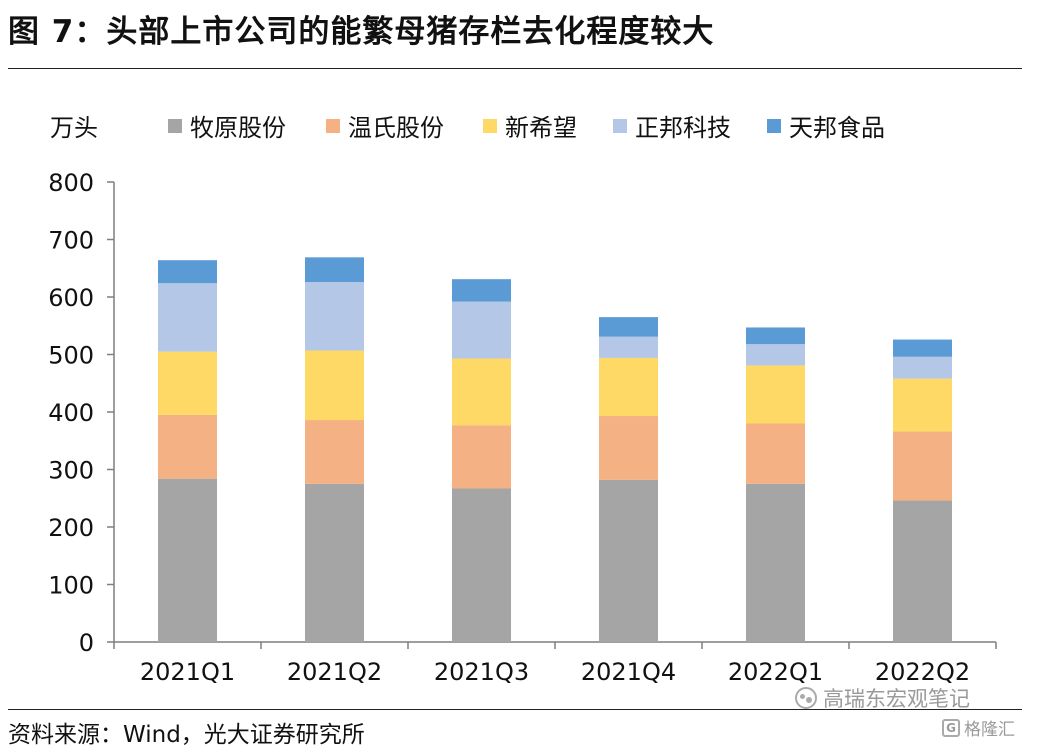  Describe the element at coordinates (515, 709) in the screenshot. I see `bottom-rule` at that location.